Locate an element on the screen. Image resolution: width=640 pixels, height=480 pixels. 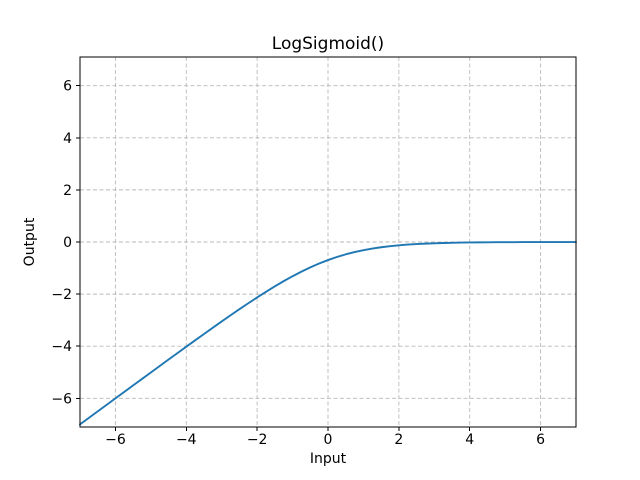
x-tick-label: −4 is located at coordinates (186, 440).